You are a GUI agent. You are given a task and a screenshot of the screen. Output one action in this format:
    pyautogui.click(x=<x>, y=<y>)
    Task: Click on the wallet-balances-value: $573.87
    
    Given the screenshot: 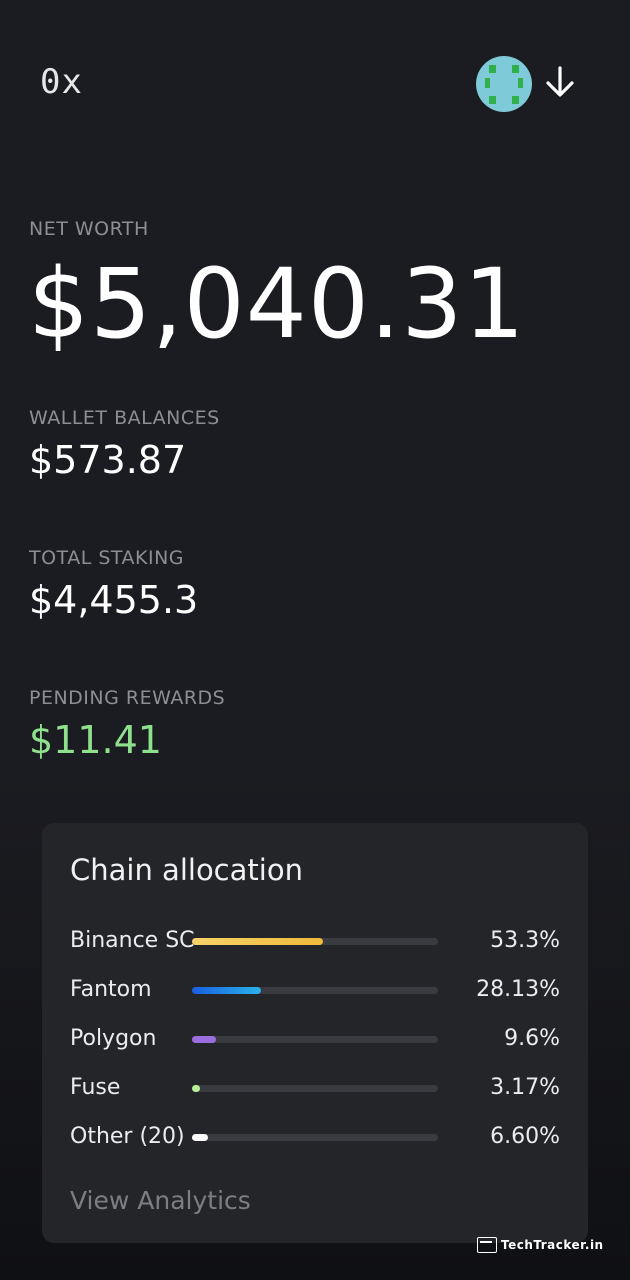 What is the action you would take?
    pyautogui.click(x=108, y=460)
    